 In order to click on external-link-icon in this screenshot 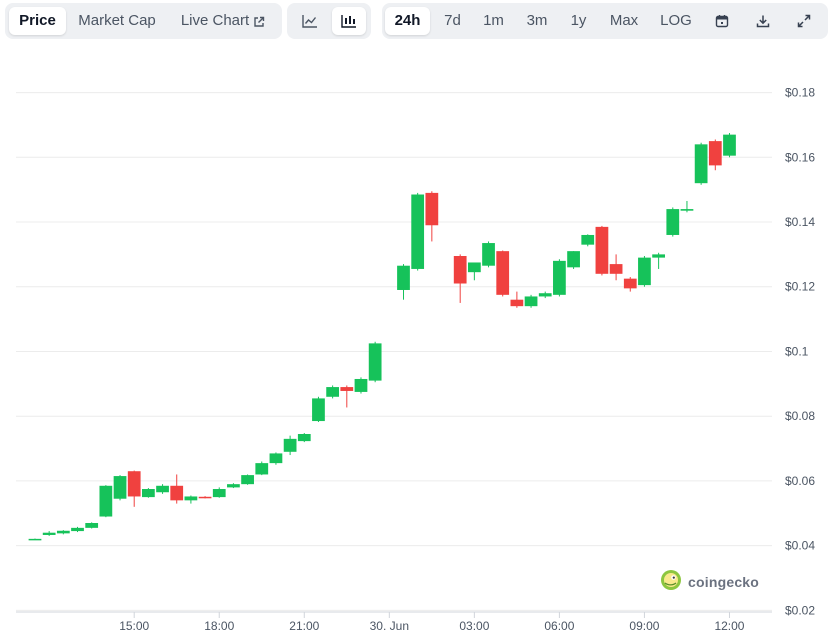, I will do `click(259, 22)`.